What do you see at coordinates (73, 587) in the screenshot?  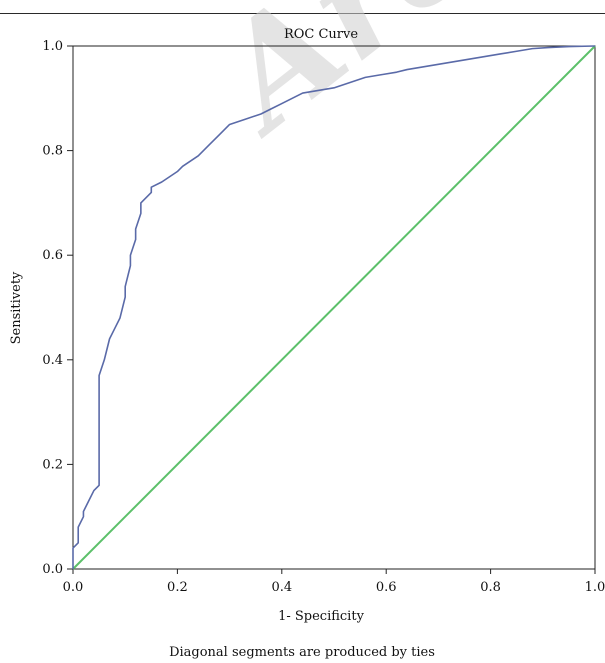 I see `x-tick-label: 0.0` at bounding box center [73, 587].